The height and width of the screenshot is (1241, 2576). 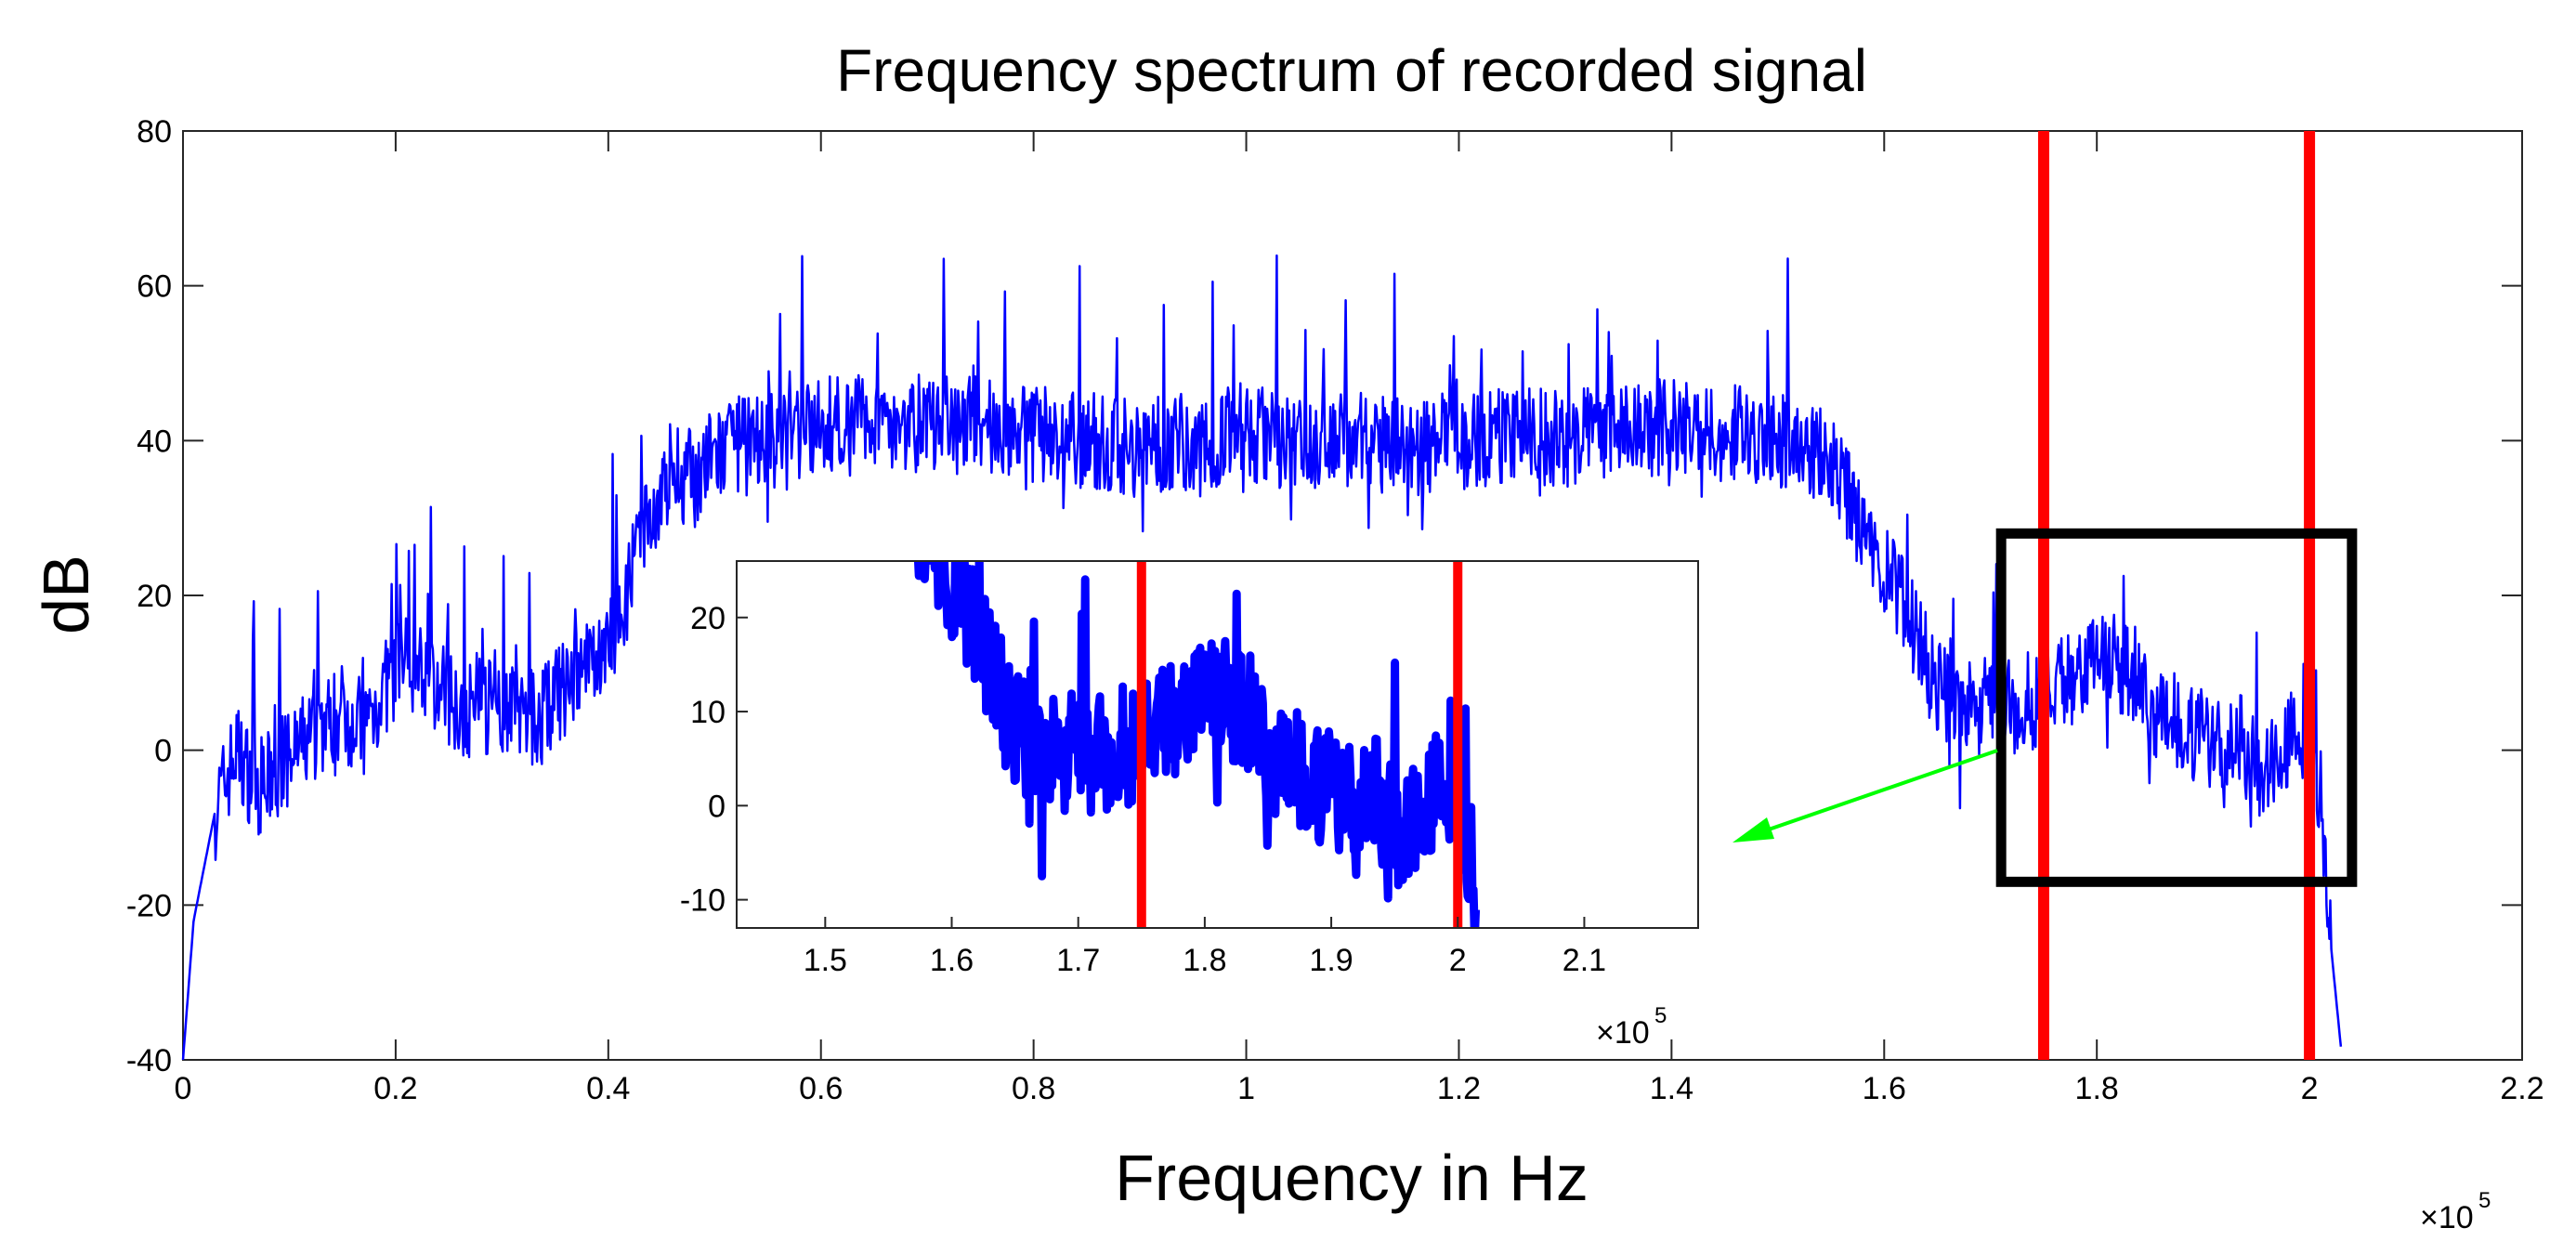 I want to click on x-tick-label: 1, so click(x=1246, y=1089).